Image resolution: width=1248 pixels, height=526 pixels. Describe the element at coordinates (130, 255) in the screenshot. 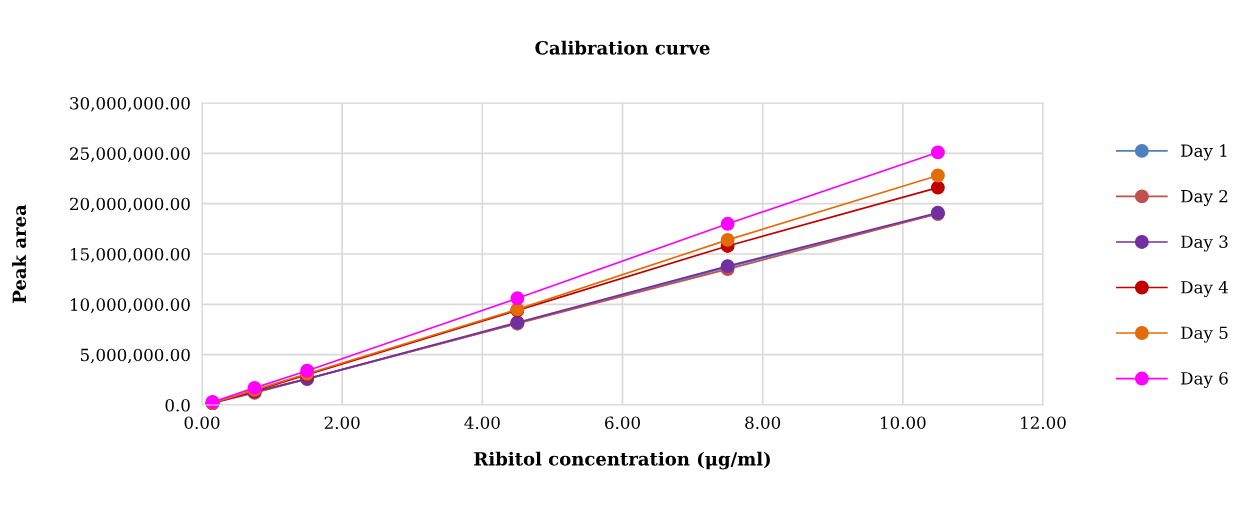

I see `y-tick-label: 15,000,000.00` at that location.